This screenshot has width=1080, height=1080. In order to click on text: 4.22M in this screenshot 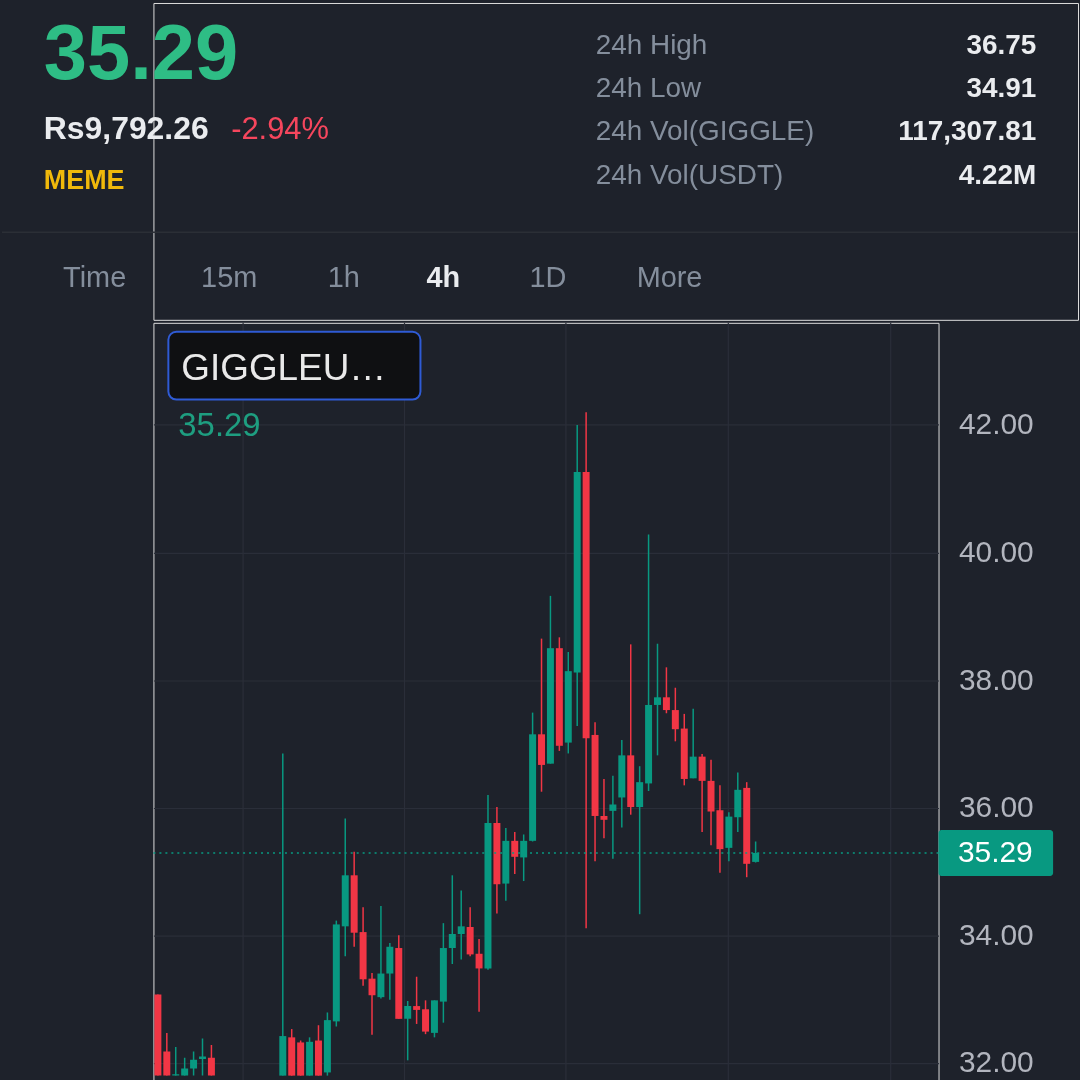, I will do `click(997, 175)`.